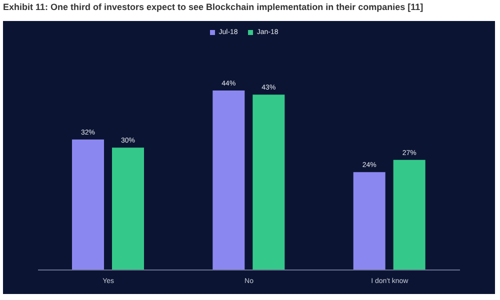  What do you see at coordinates (213, 7) in the screenshot?
I see `chart-title: Exhibit 11: One third of investors expect to see Blockchain implementation in their companies [11]` at bounding box center [213, 7].